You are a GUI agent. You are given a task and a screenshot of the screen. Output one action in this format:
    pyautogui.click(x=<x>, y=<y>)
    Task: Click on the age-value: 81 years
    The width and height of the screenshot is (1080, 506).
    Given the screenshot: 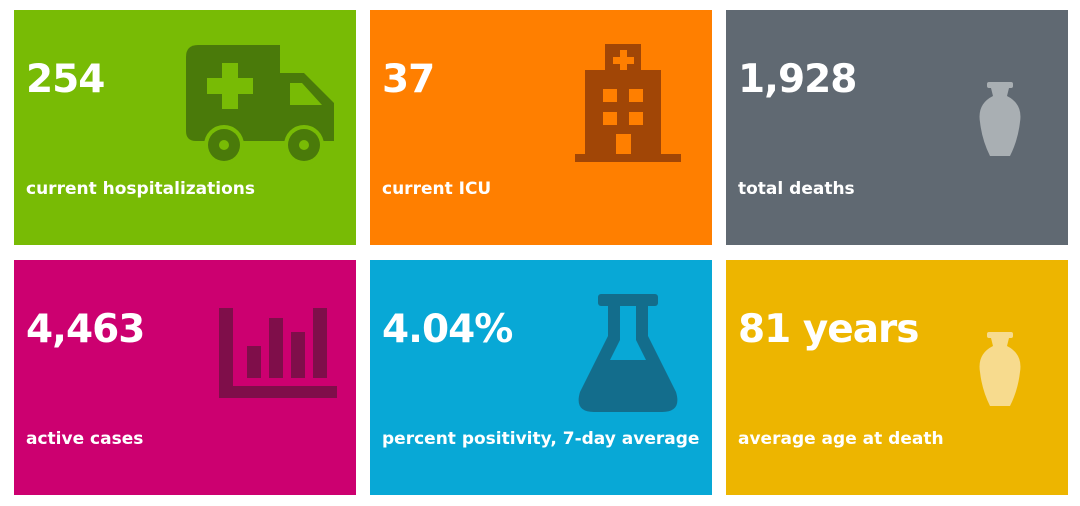 What is the action you would take?
    pyautogui.click(x=828, y=329)
    